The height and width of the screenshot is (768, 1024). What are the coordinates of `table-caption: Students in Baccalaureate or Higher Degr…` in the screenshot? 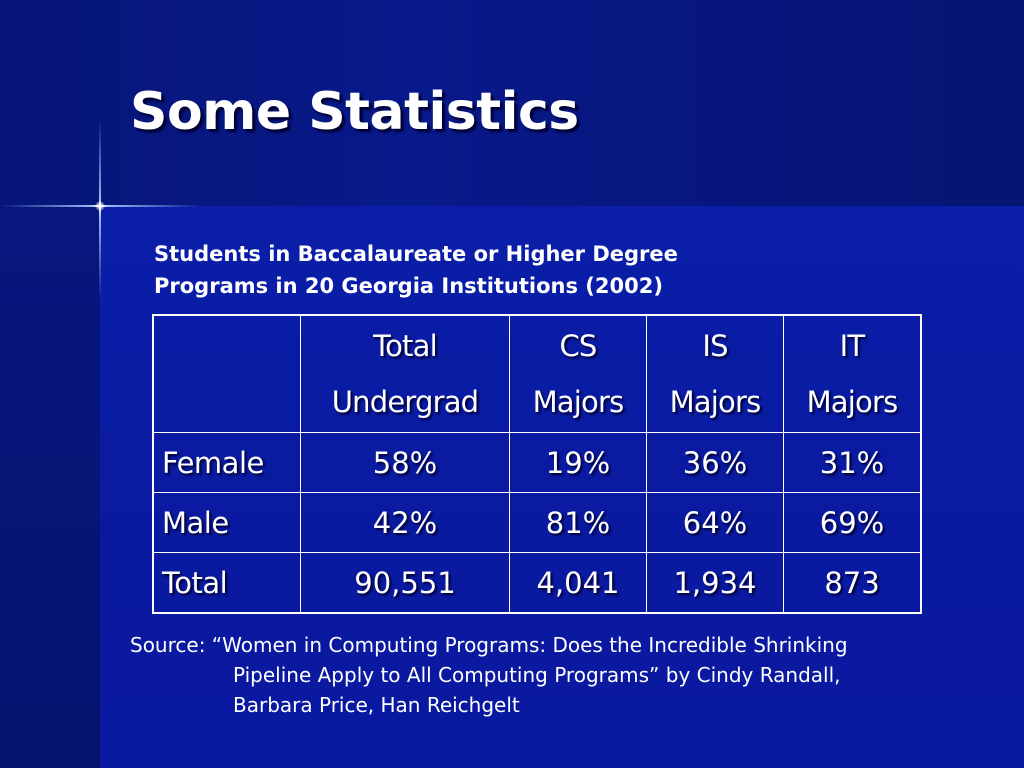 It's located at (534, 270).